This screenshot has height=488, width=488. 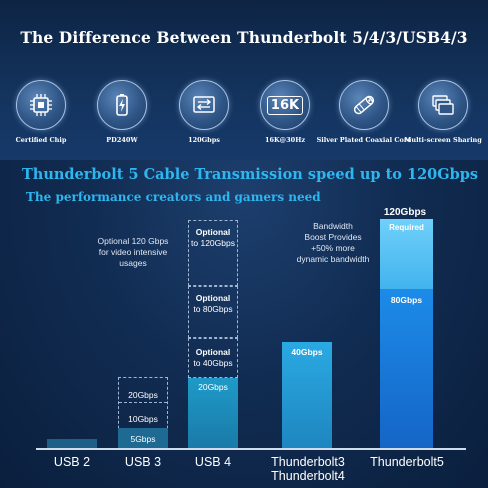 What do you see at coordinates (251, 449) in the screenshot?
I see `x-axis` at bounding box center [251, 449].